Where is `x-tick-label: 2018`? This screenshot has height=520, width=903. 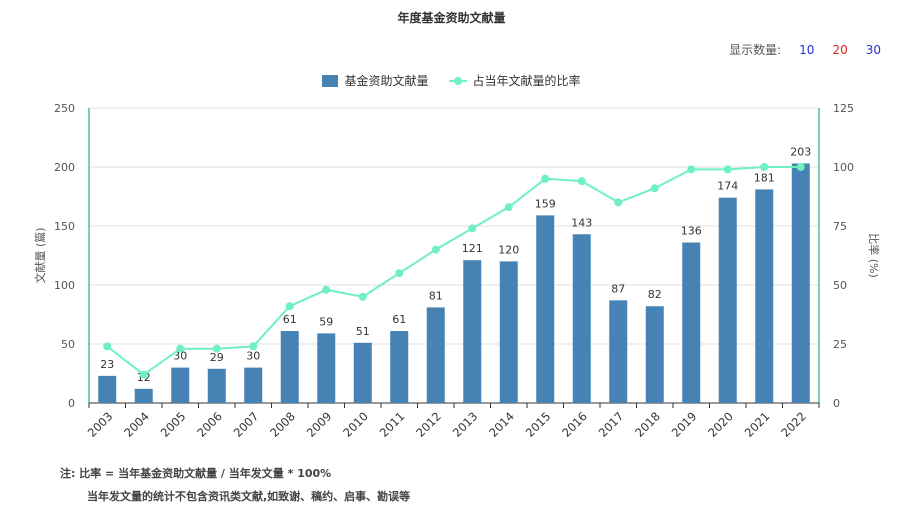
x-tick-label: 2018 is located at coordinates (647, 424).